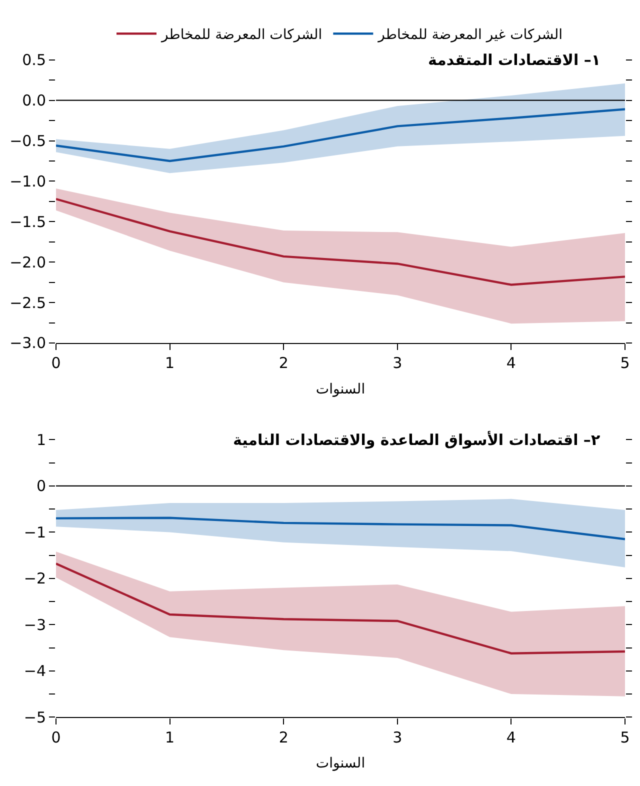 This screenshot has height=786, width=640. What do you see at coordinates (41, 486) in the screenshot?
I see `y-tick-label: 0` at bounding box center [41, 486].